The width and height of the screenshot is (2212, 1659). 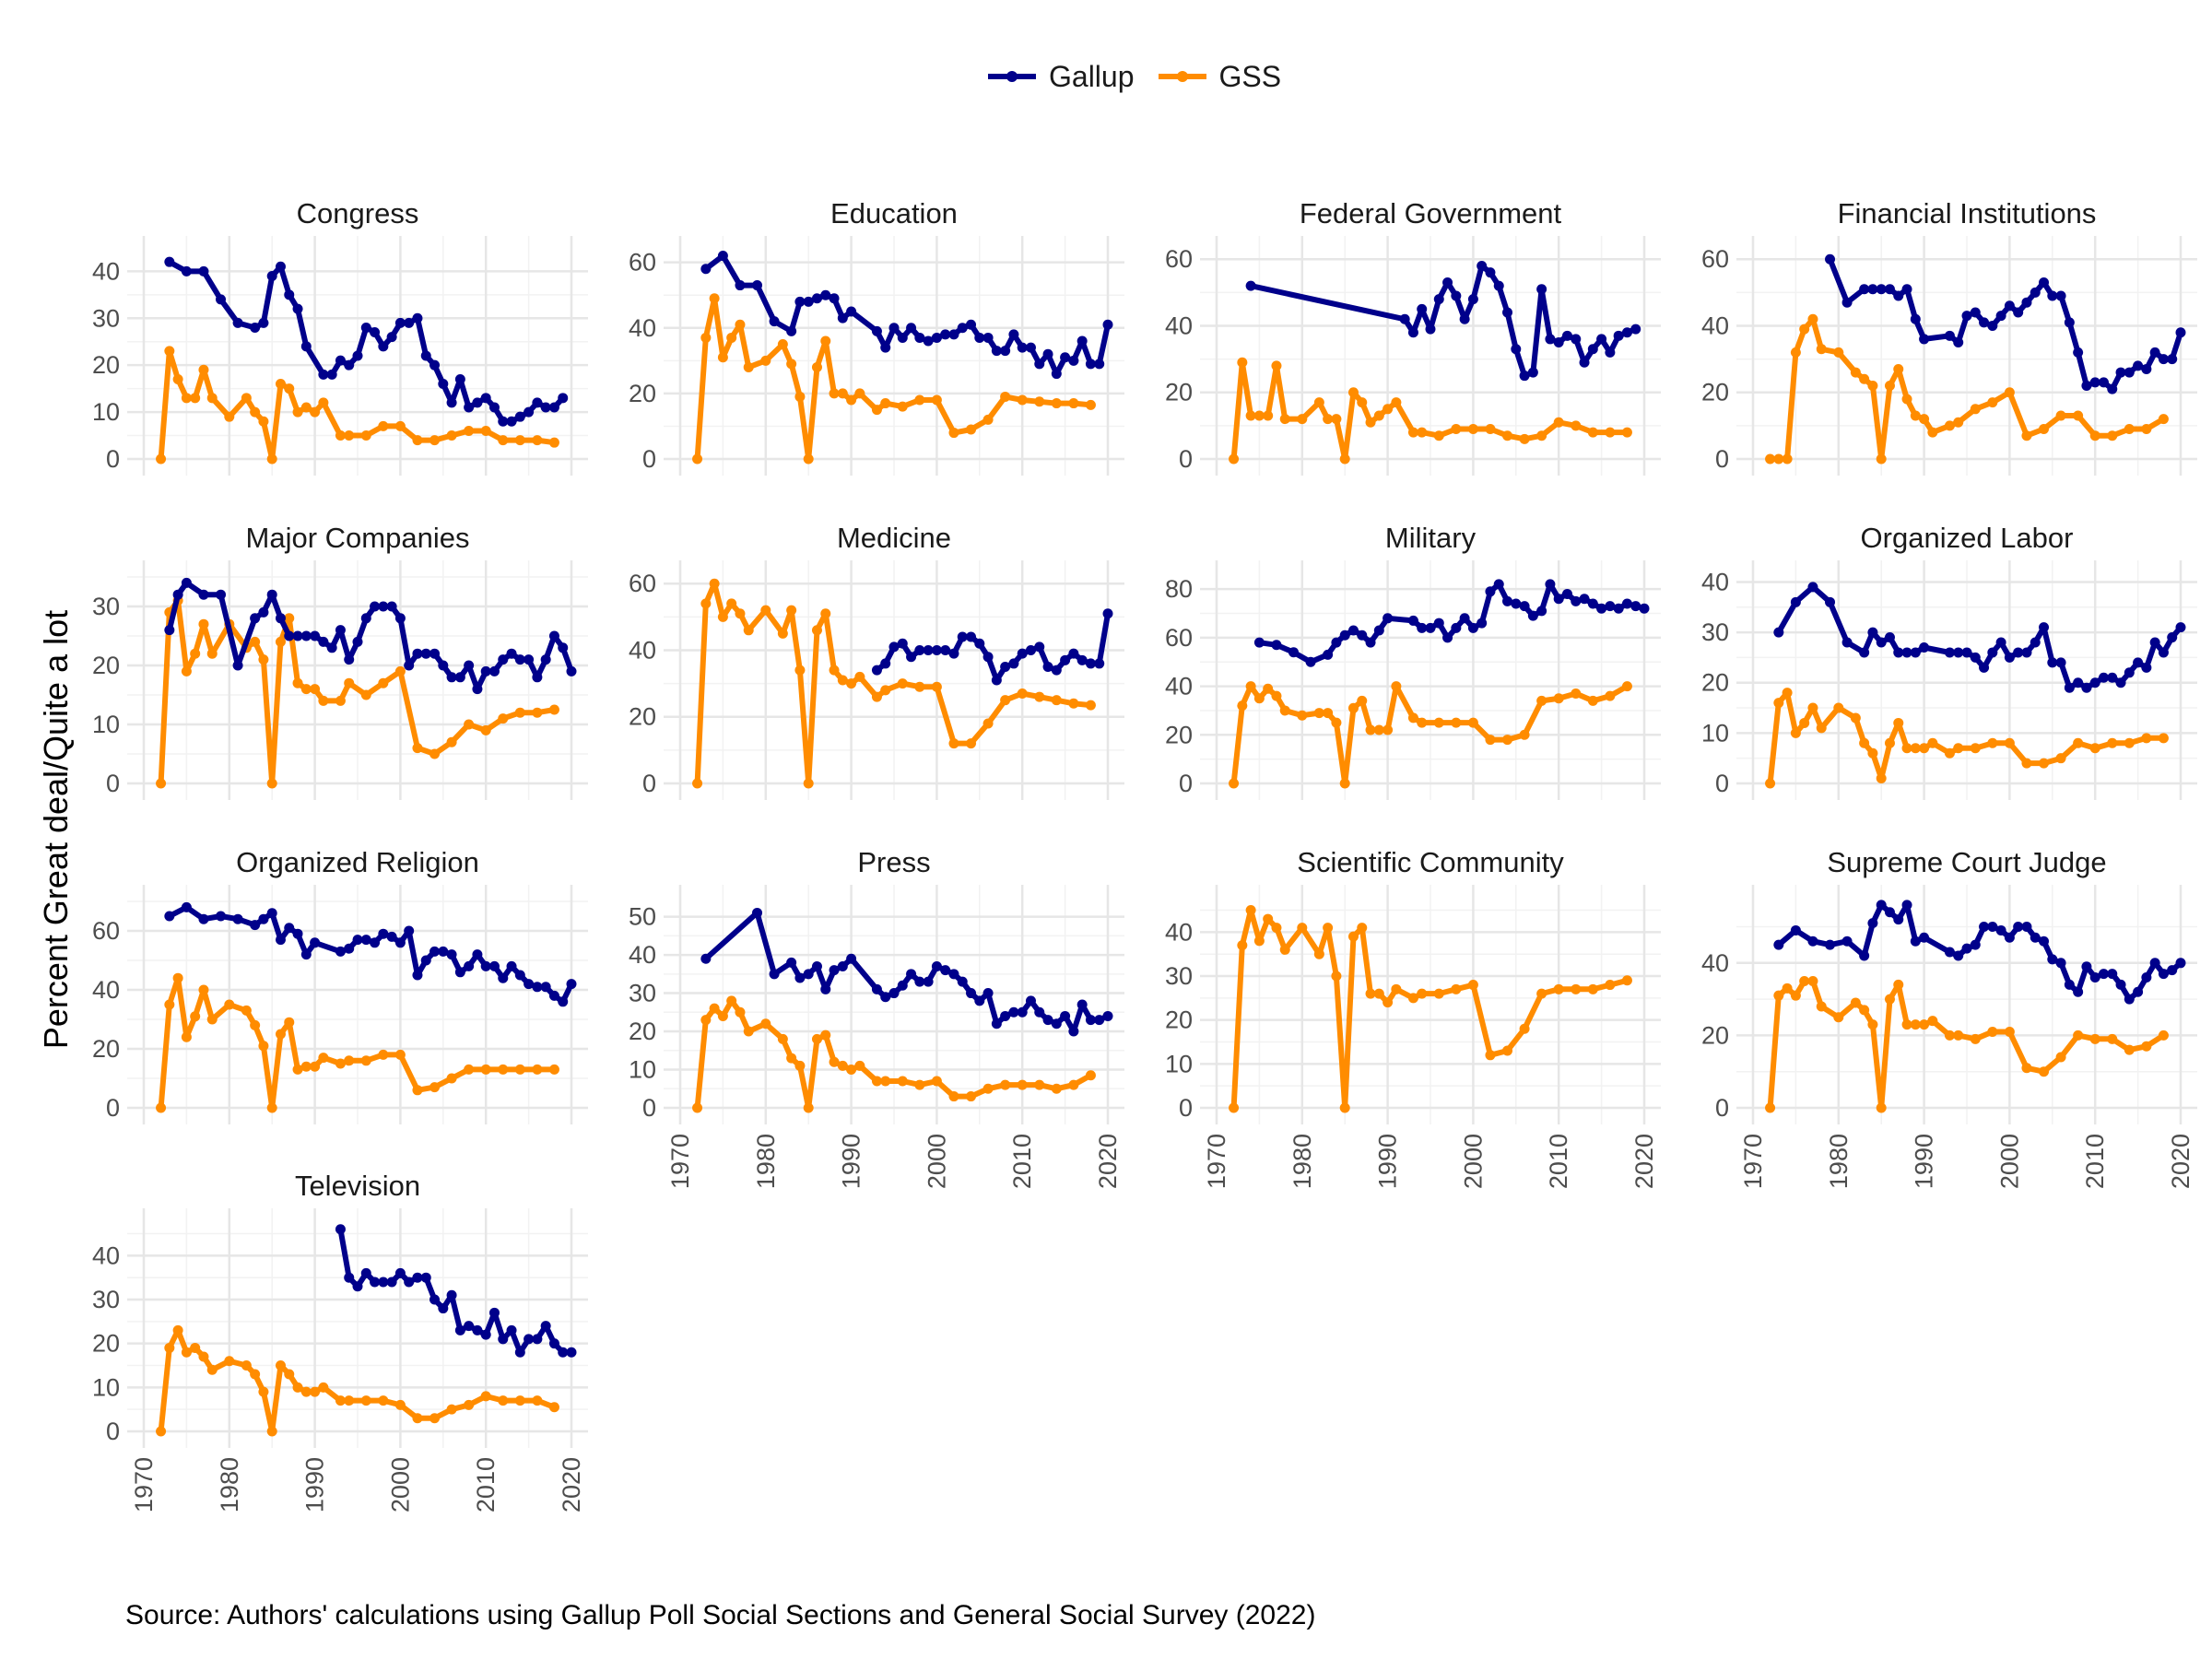 I want to click on x-tick-label: 1970, so click(x=1753, y=1161).